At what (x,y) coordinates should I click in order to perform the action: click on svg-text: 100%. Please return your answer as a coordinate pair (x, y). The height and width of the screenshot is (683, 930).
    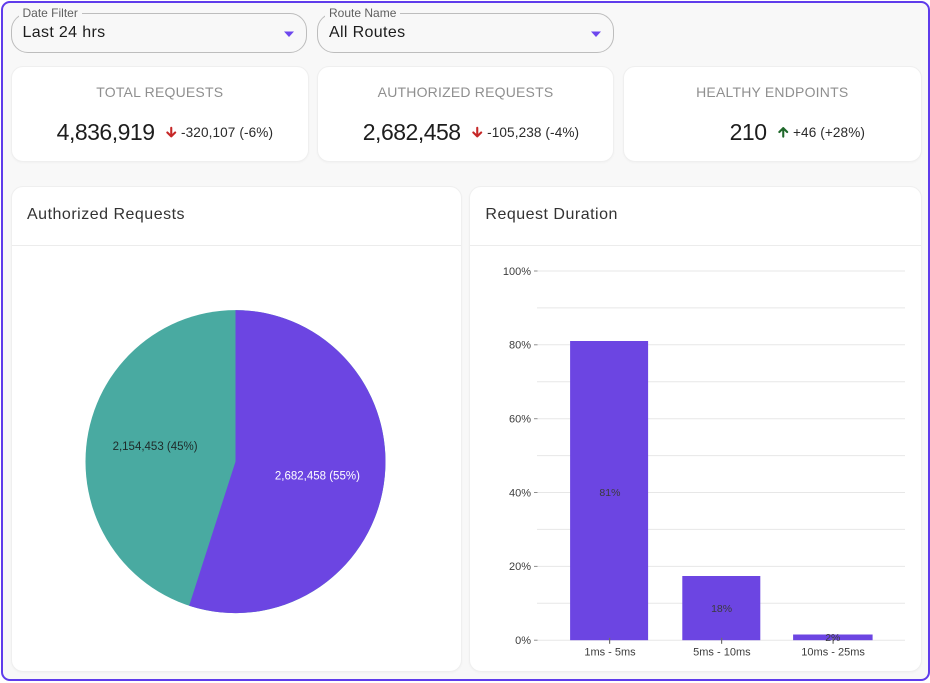
    Looking at the image, I should click on (517, 272).